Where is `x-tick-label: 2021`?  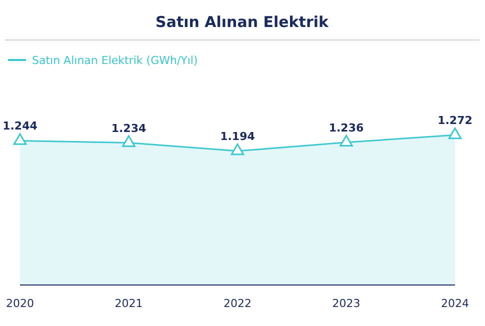 x-tick-label: 2021 is located at coordinates (128, 303).